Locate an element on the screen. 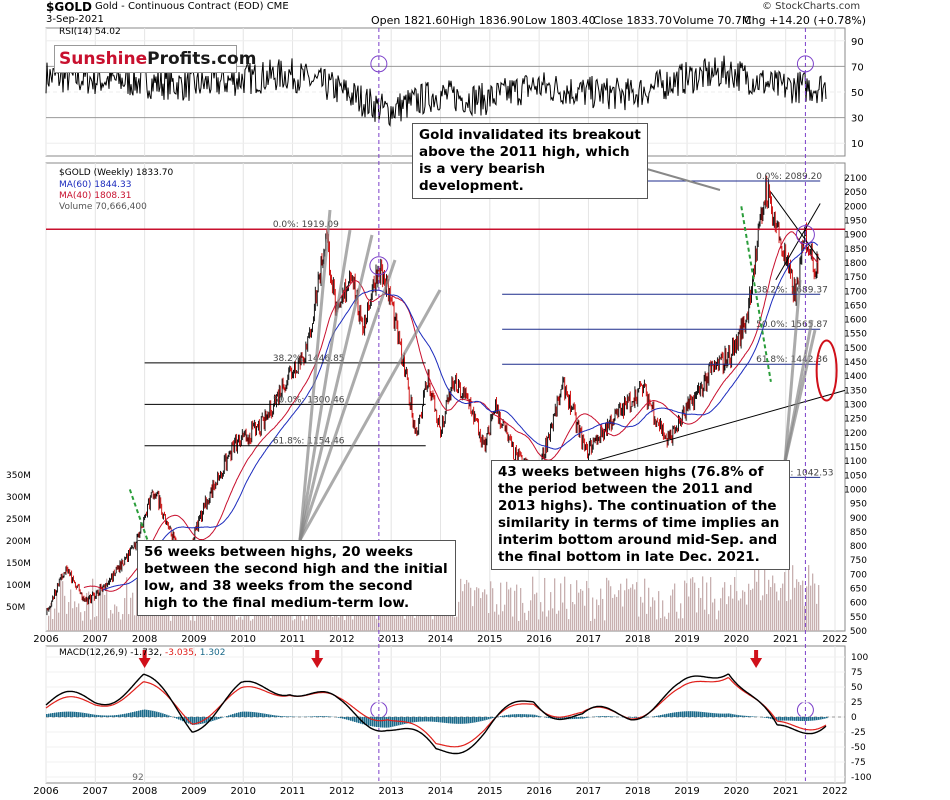  rising-trendline is located at coordinates (798, 242).